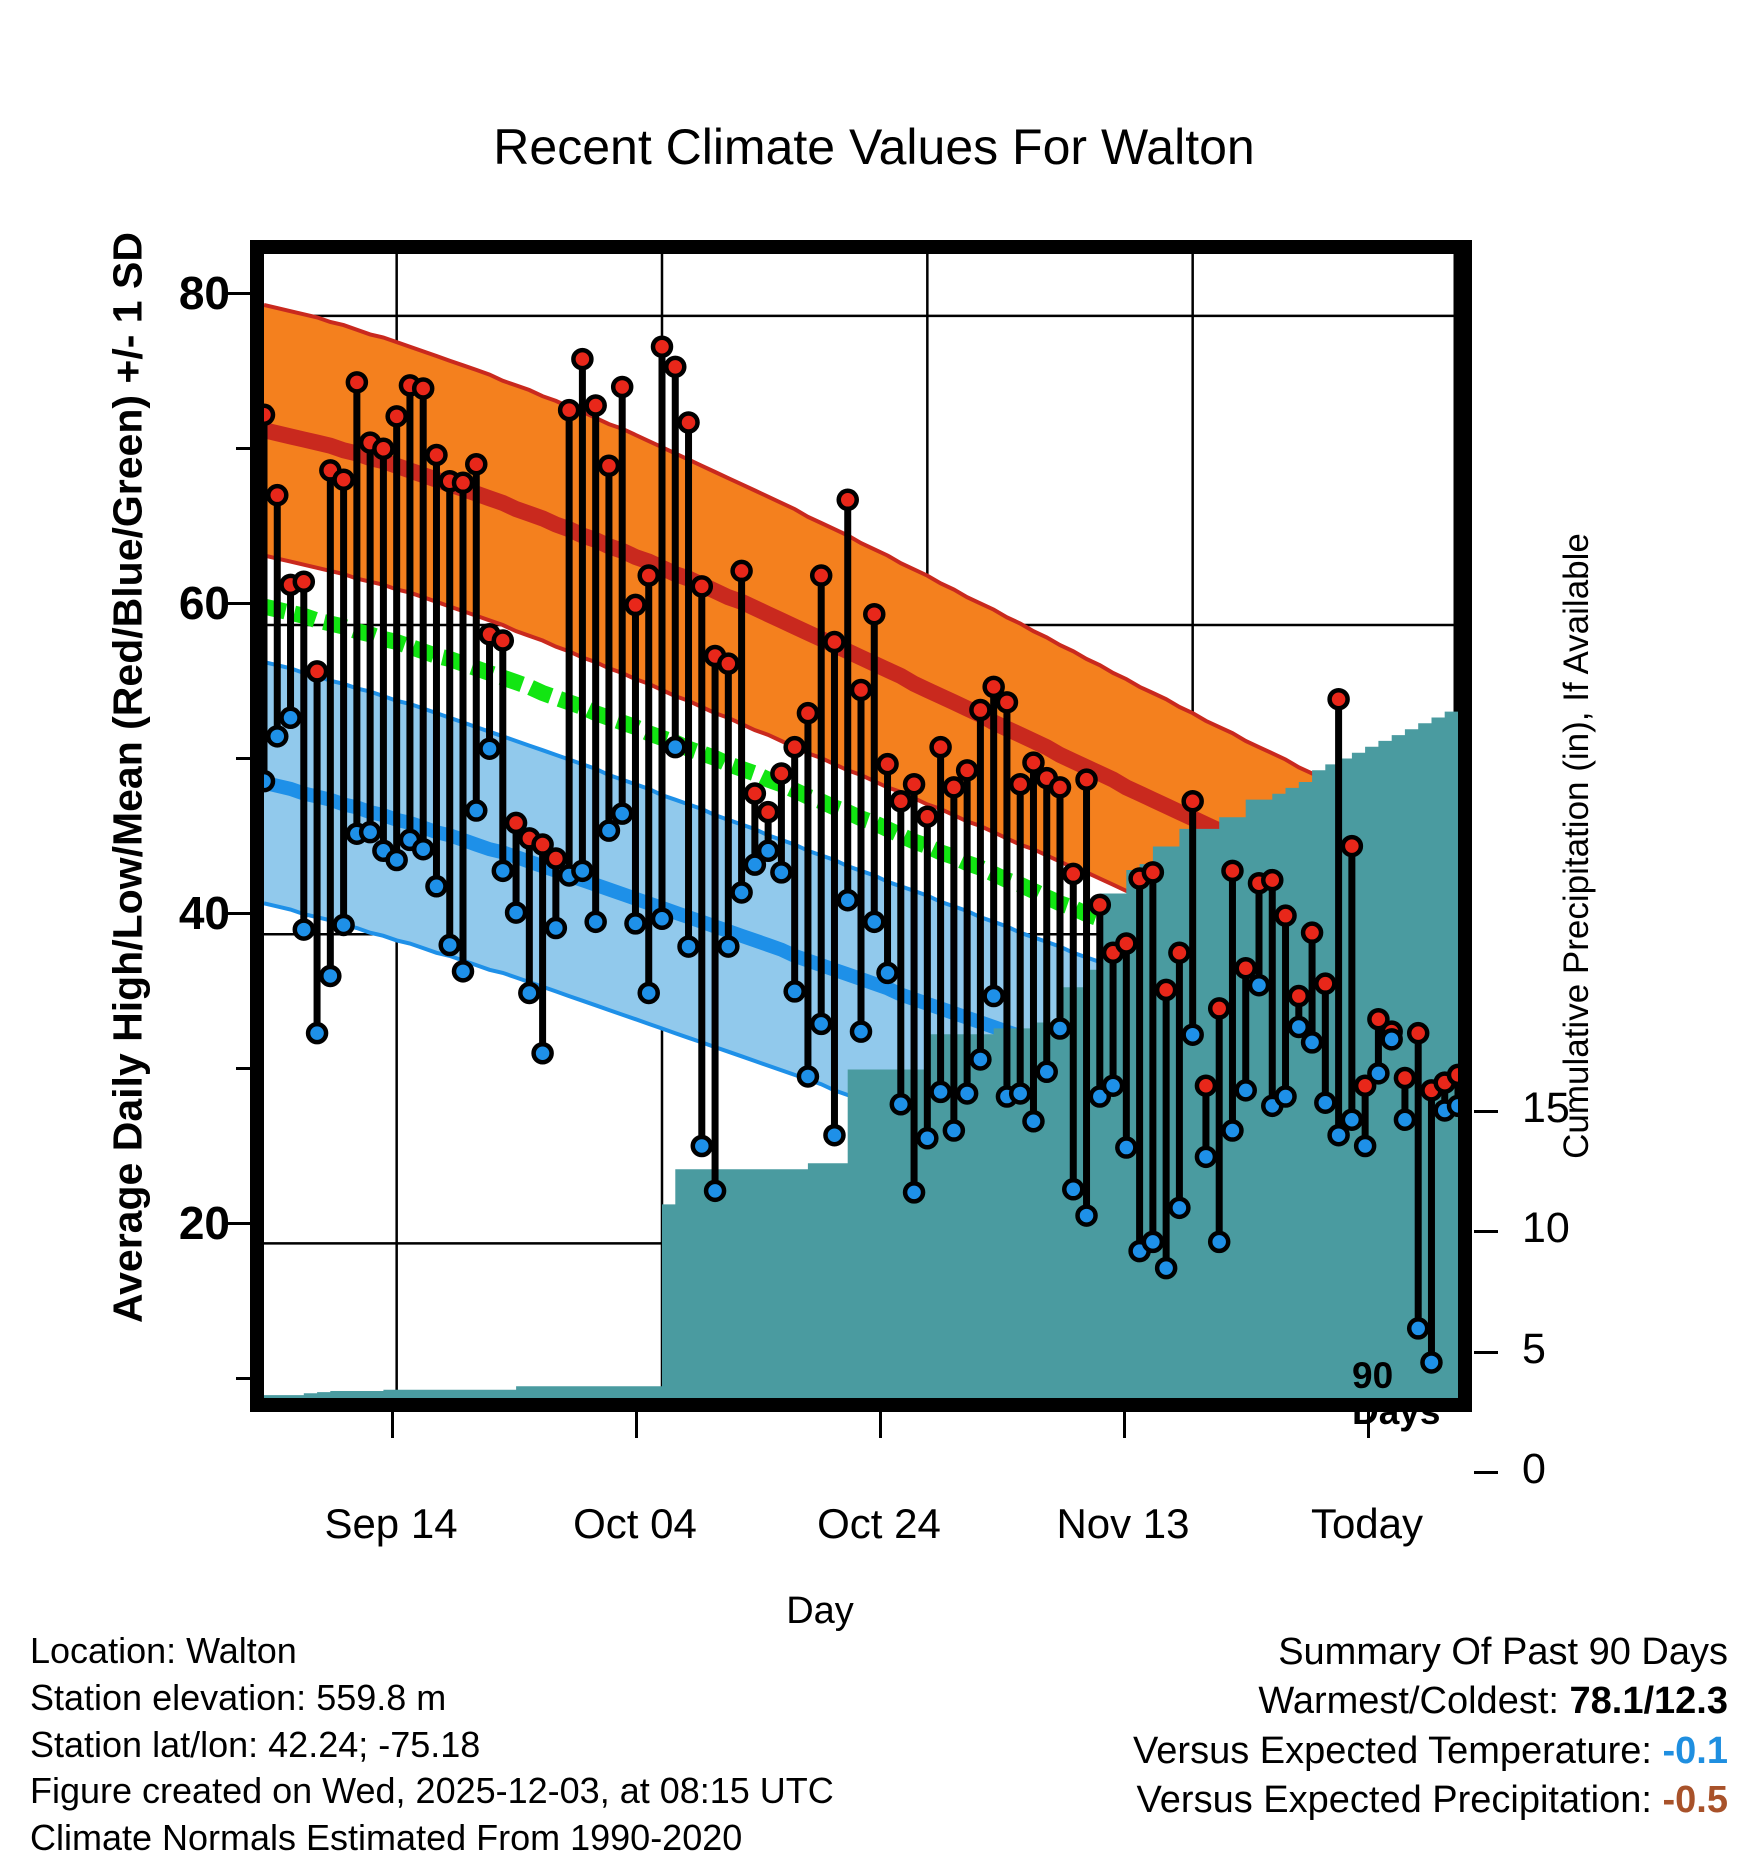 This screenshot has height=1862, width=1748. I want to click on summary-precip-row: Versus Expected Precipitation: -0.5, so click(1430, 1800).